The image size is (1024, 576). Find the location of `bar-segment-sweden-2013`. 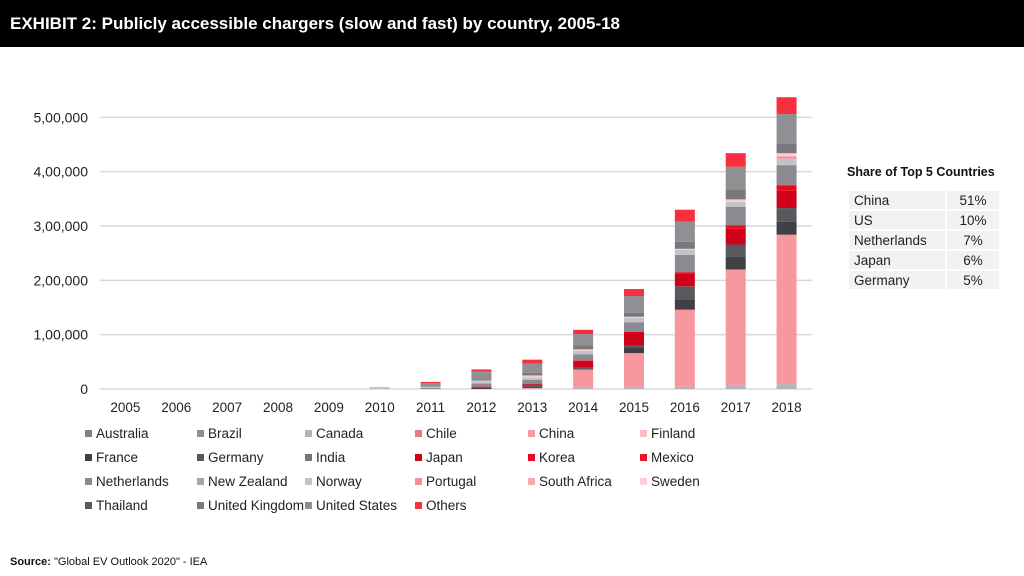

bar-segment-sweden-2013 is located at coordinates (532, 376).